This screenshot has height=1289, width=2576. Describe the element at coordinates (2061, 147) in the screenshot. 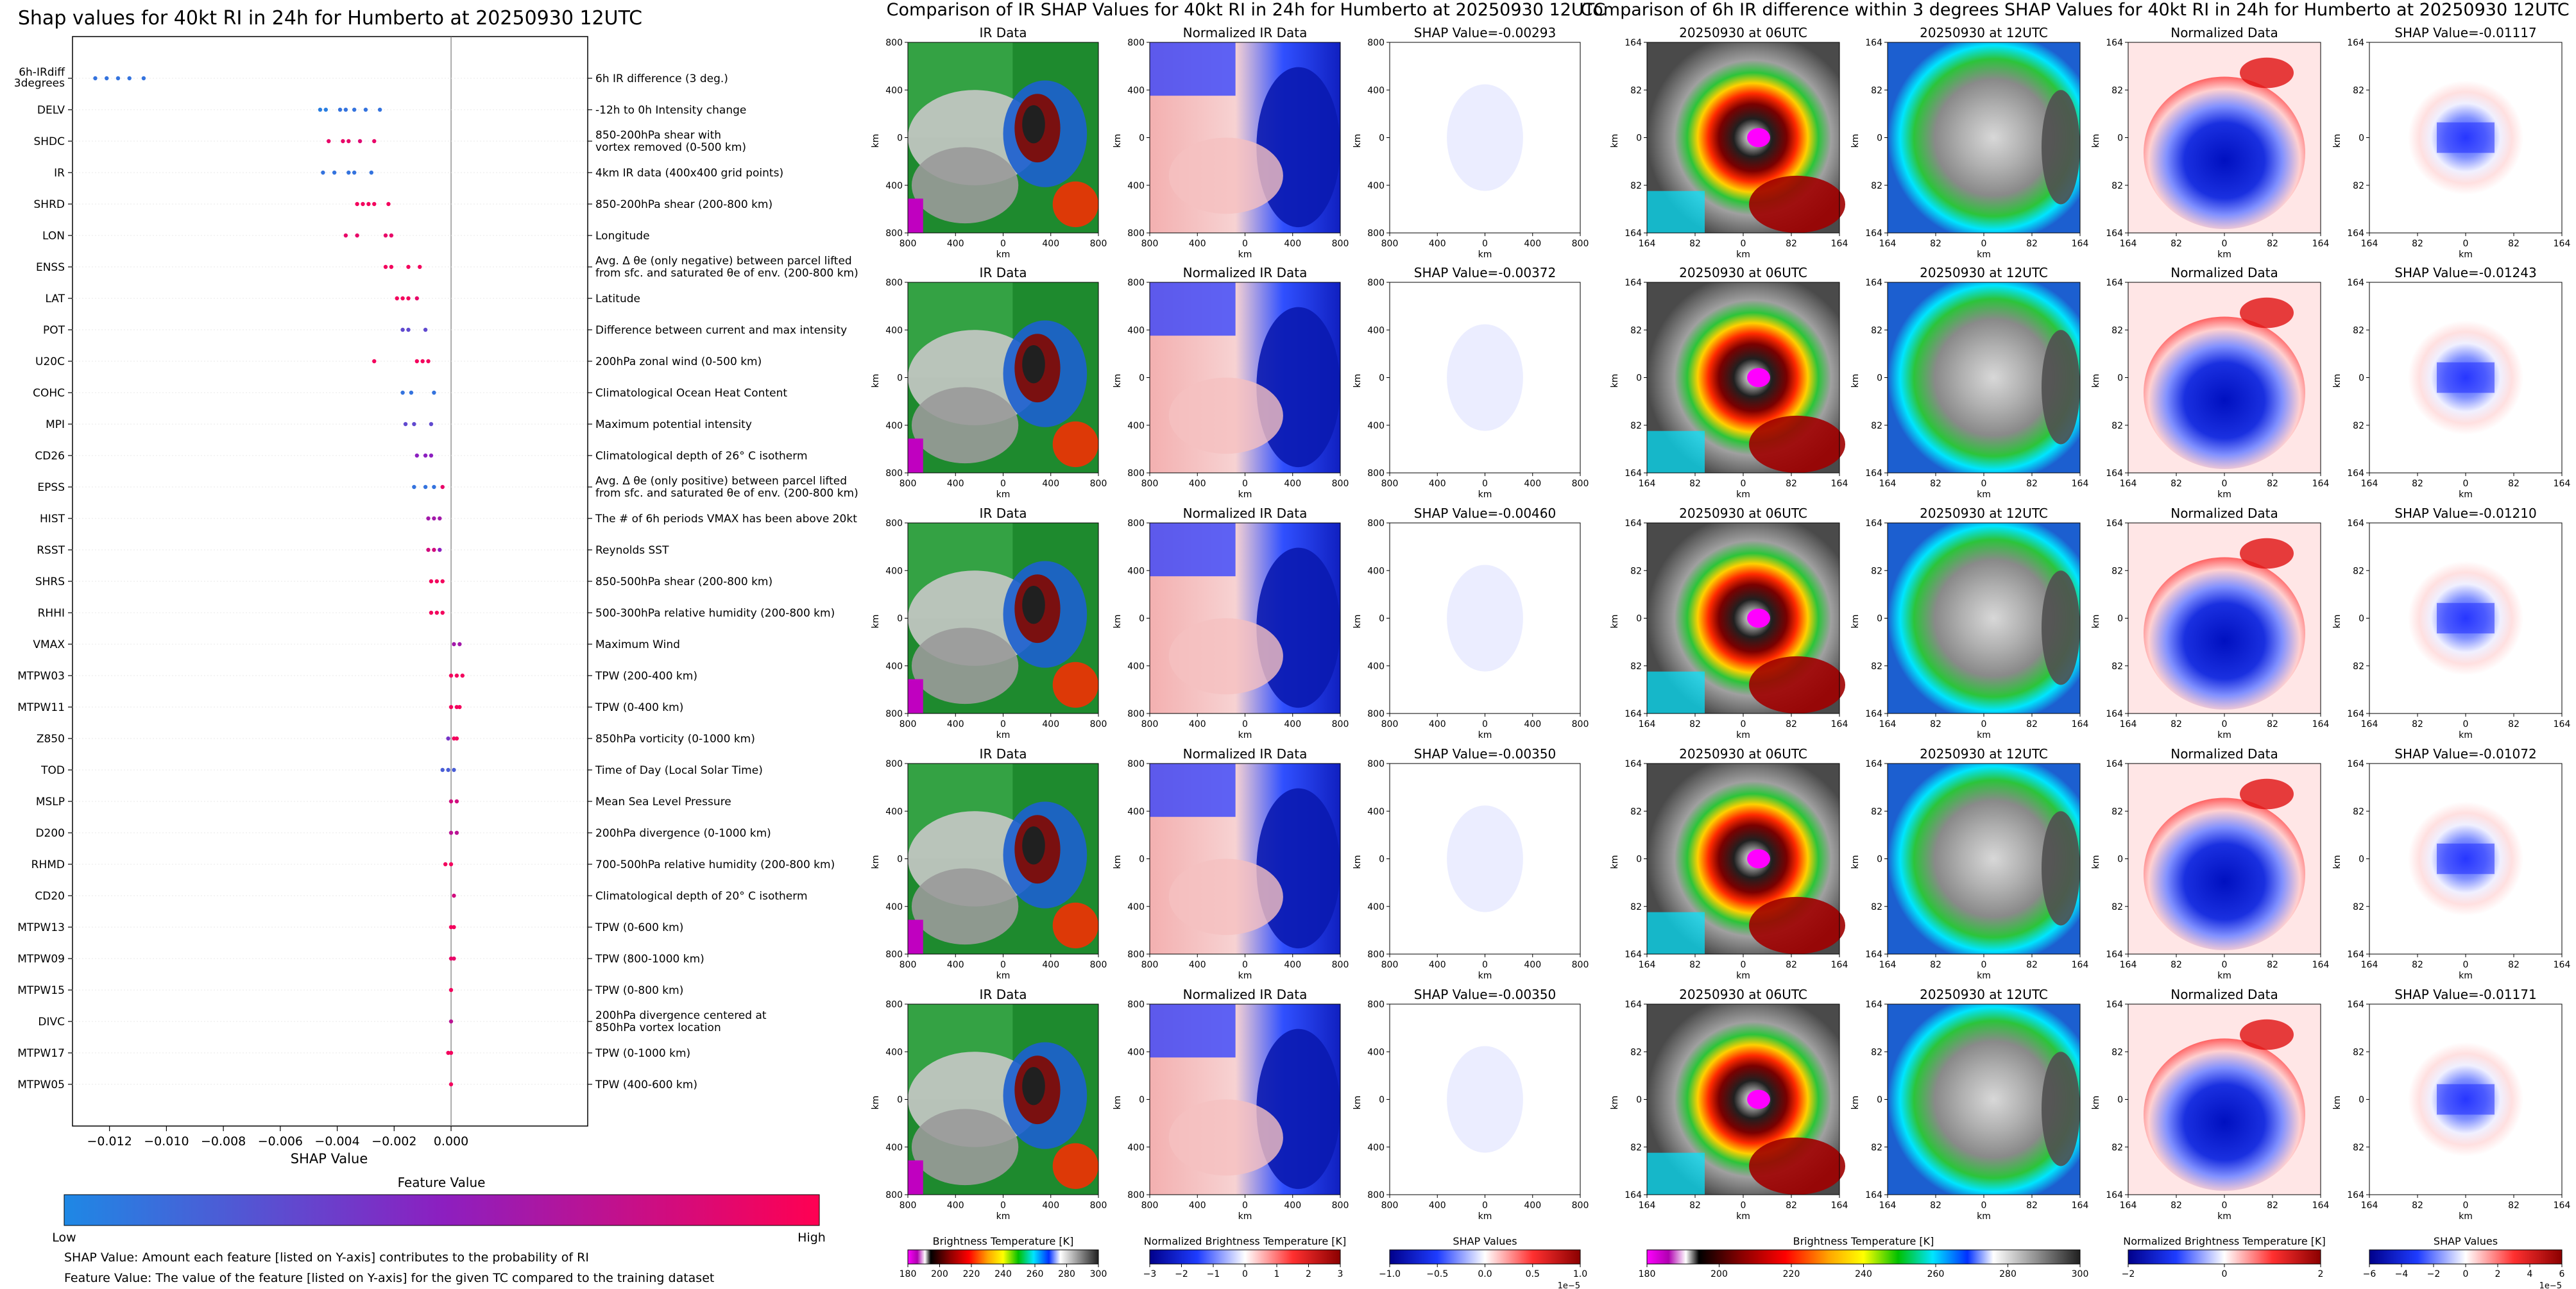

I see `dark-region` at that location.